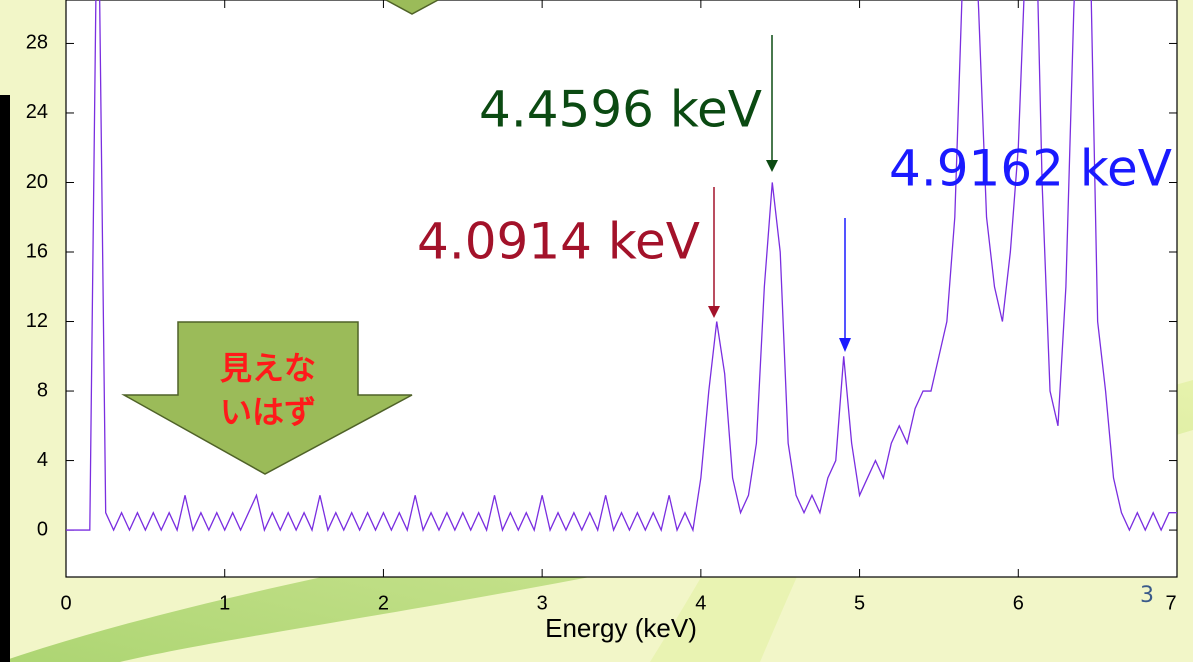  I want to click on slide-number: 3, so click(1147, 595).